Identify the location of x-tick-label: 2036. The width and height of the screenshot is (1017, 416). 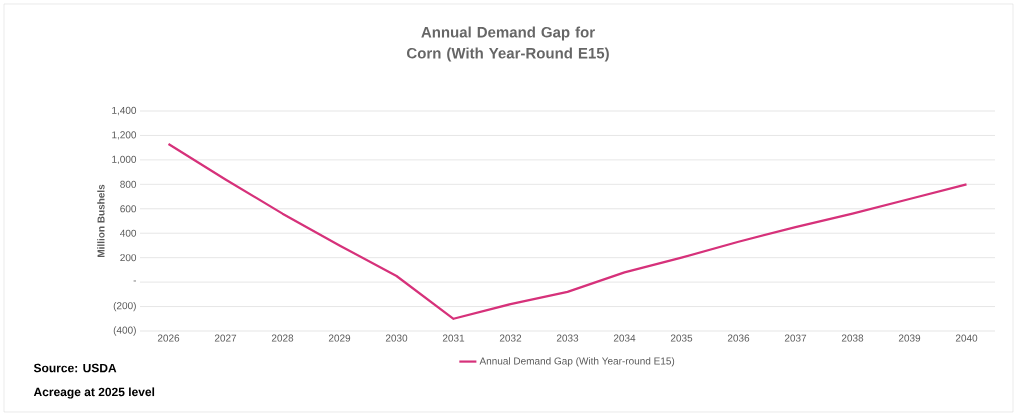
(738, 338).